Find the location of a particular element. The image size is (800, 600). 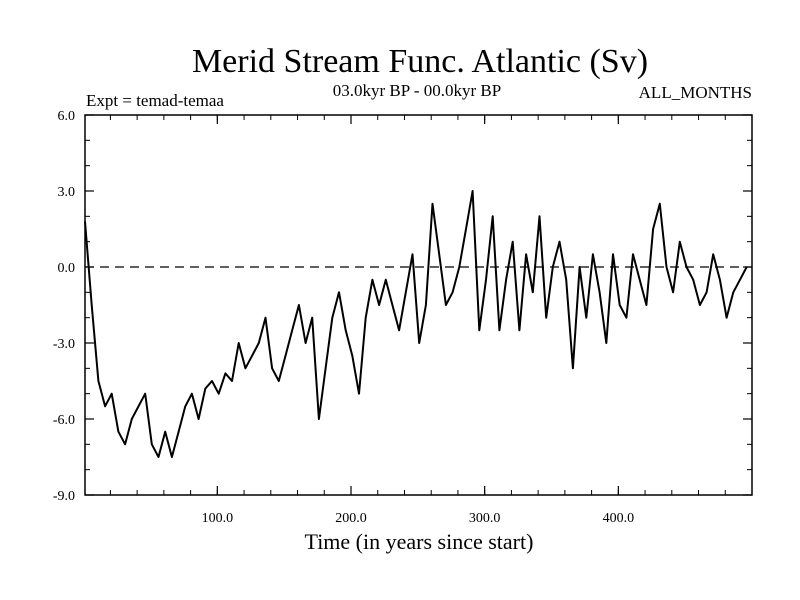

y-tick-label: 6.0 is located at coordinates (67, 116).